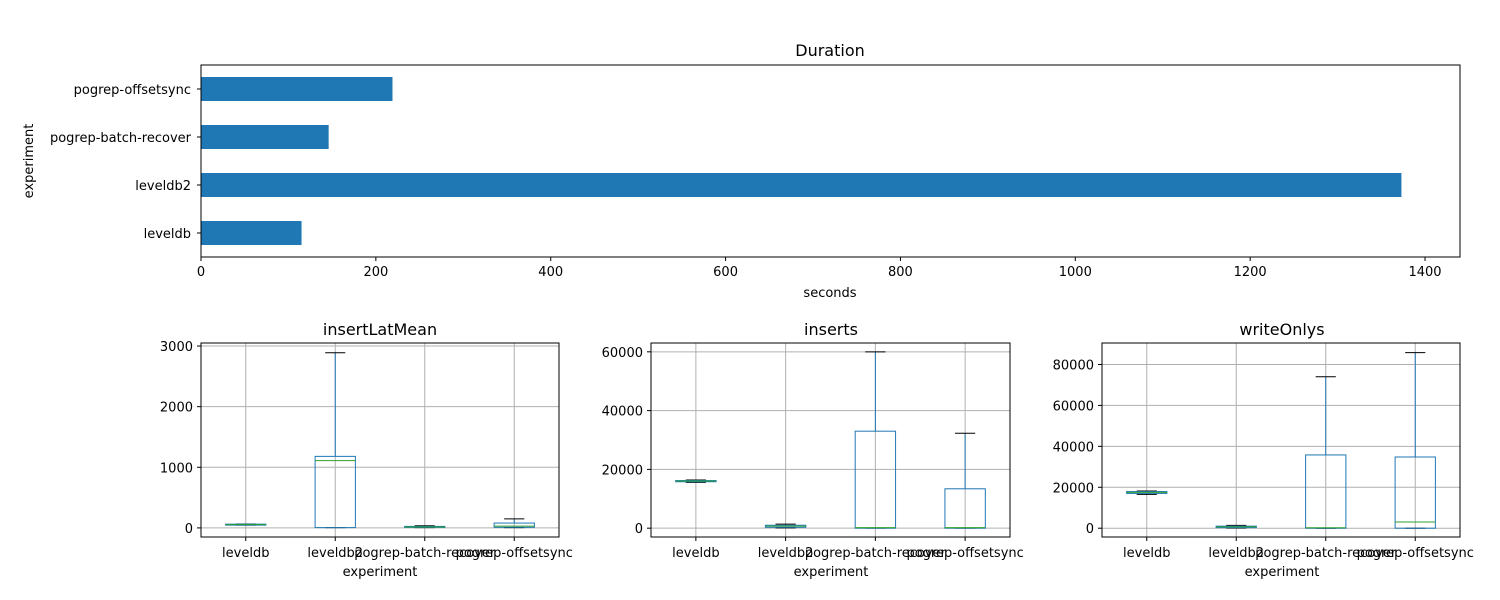 Image resolution: width=1500 pixels, height=600 pixels. Describe the element at coordinates (201, 272) in the screenshot. I see `xtick-label: 0` at that location.